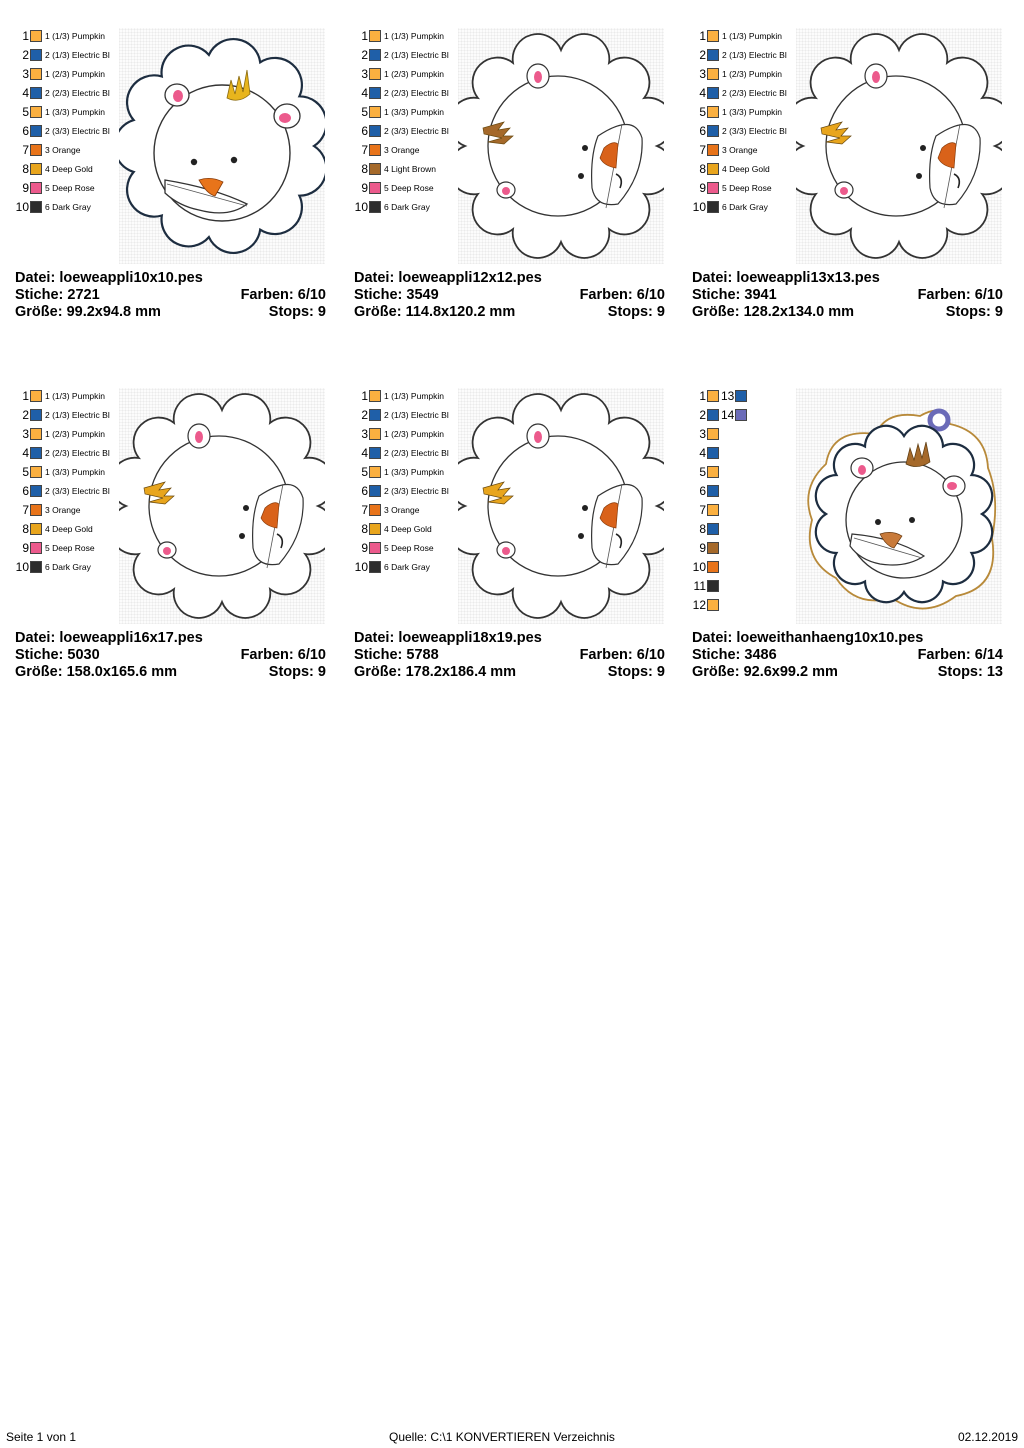 The image size is (1024, 1448). I want to click on thread-row: 8, so click(705, 529).